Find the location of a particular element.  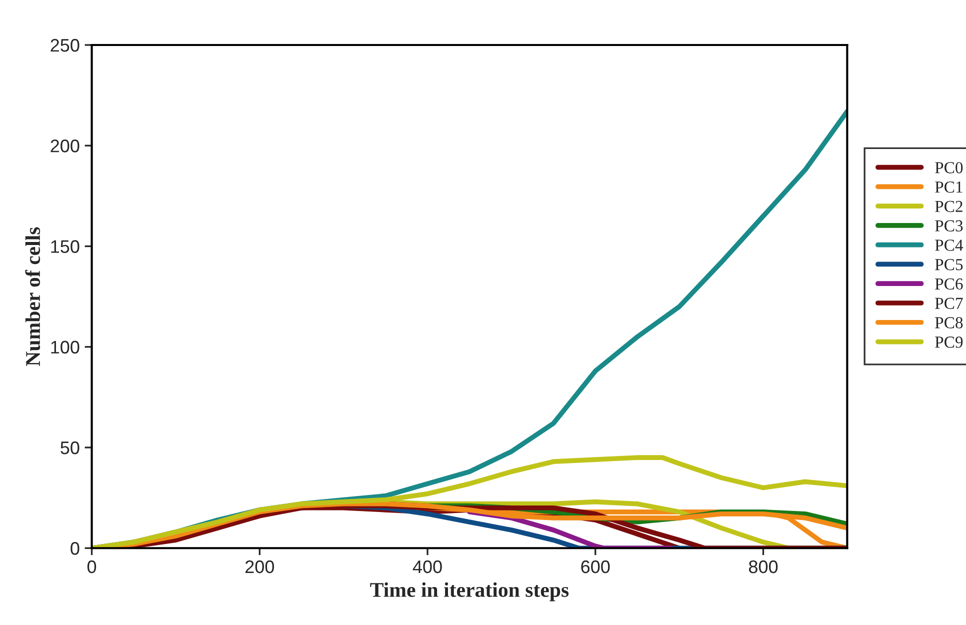

x-tick-label: 0 is located at coordinates (91, 567).